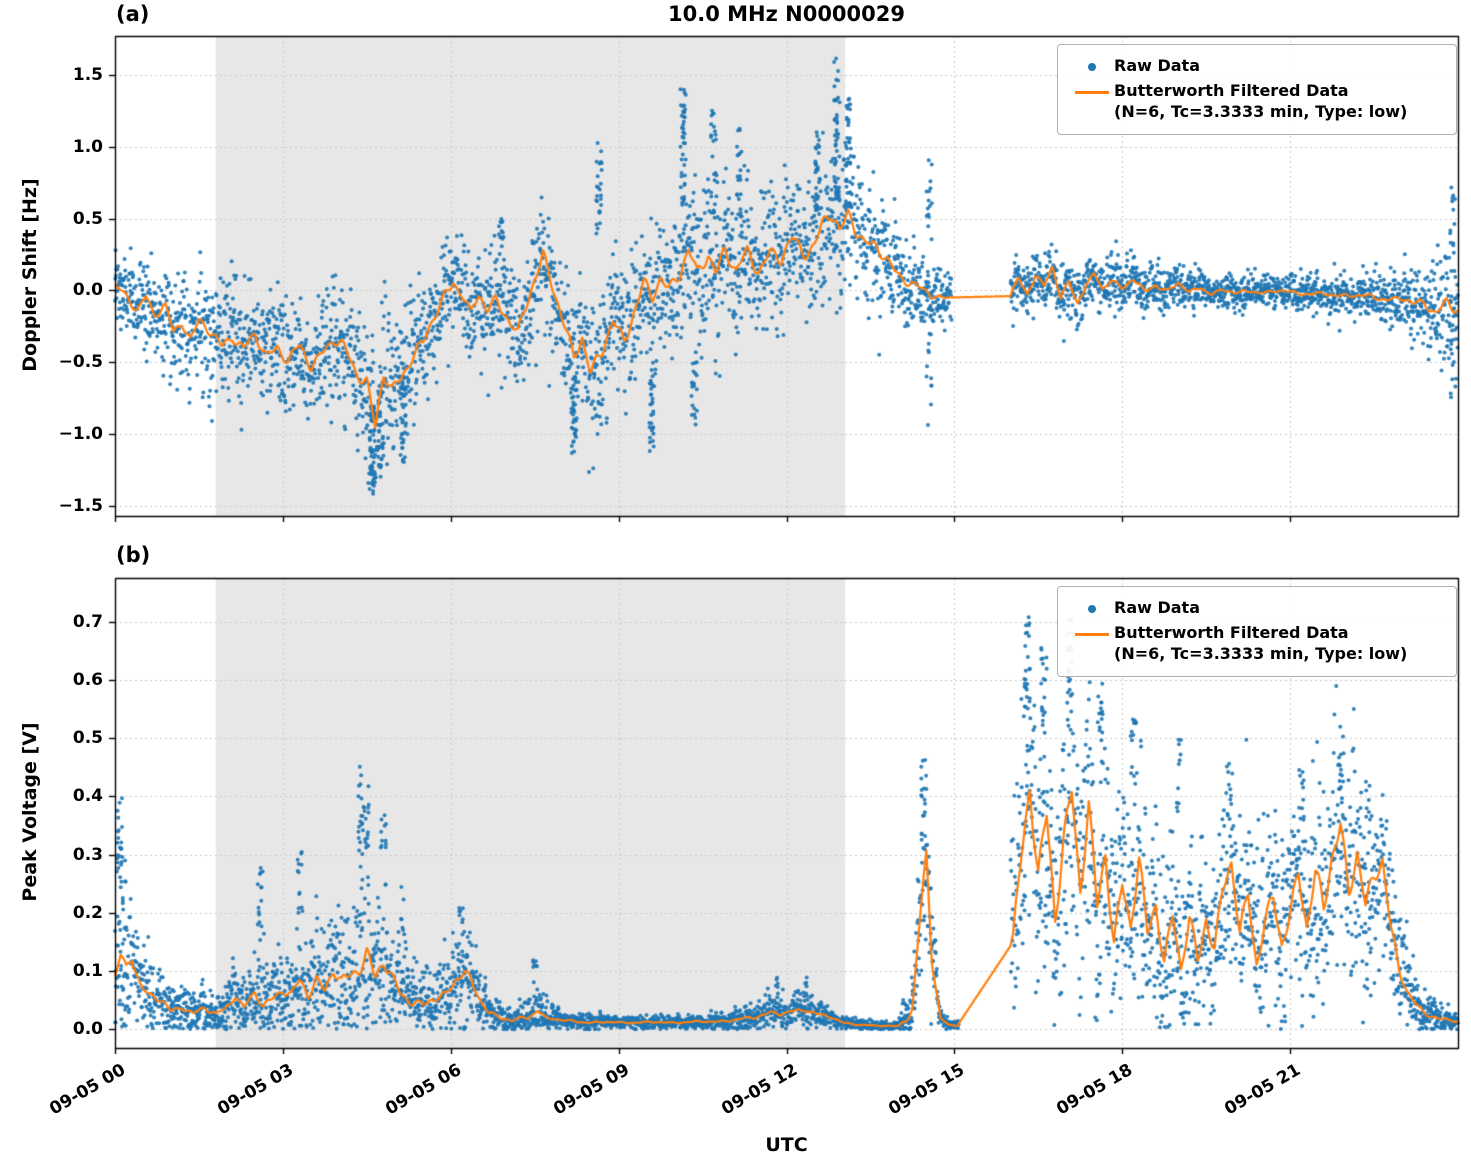 The width and height of the screenshot is (1471, 1172). What do you see at coordinates (133, 14) in the screenshot?
I see `panel-label-a: (a)` at bounding box center [133, 14].